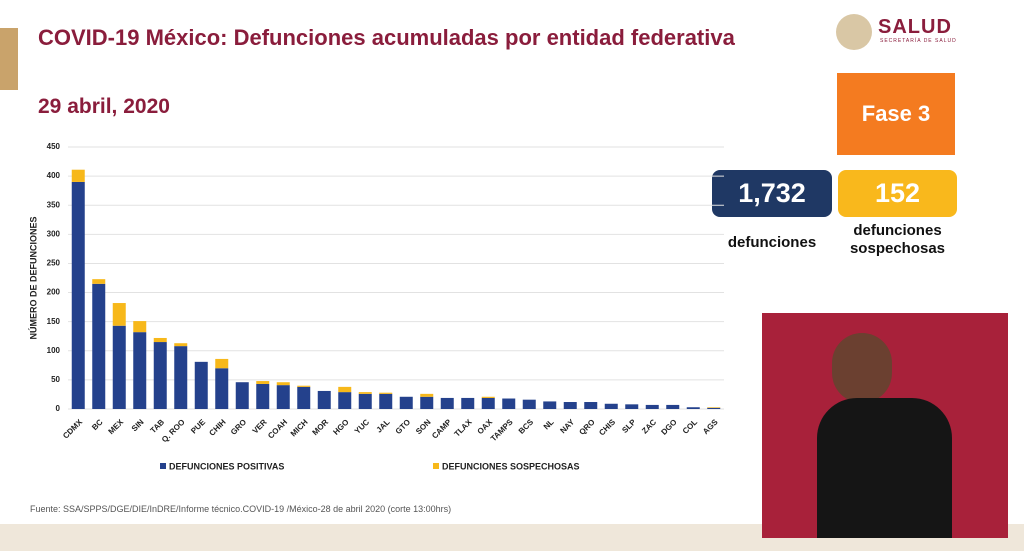  I want to click on x-tick-label: SLP, so click(629, 426).